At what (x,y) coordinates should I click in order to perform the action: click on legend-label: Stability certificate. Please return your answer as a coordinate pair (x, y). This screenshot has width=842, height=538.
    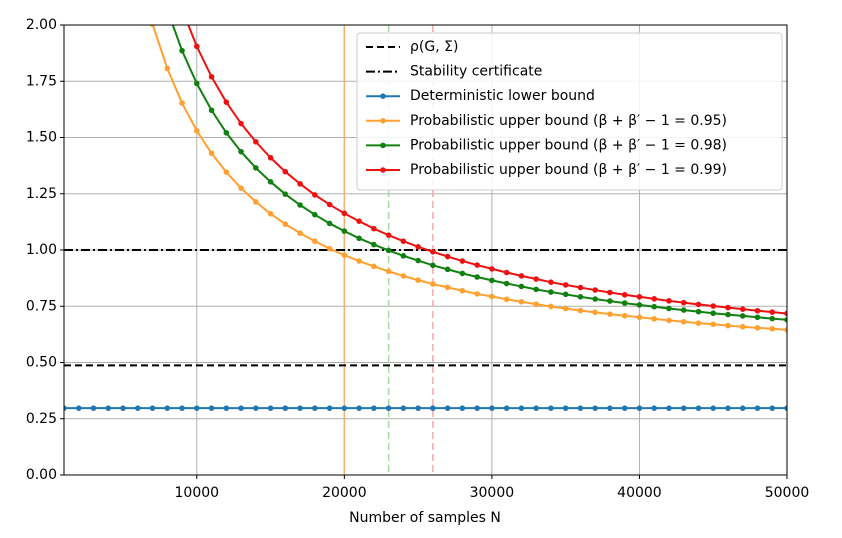
    Looking at the image, I should click on (476, 72).